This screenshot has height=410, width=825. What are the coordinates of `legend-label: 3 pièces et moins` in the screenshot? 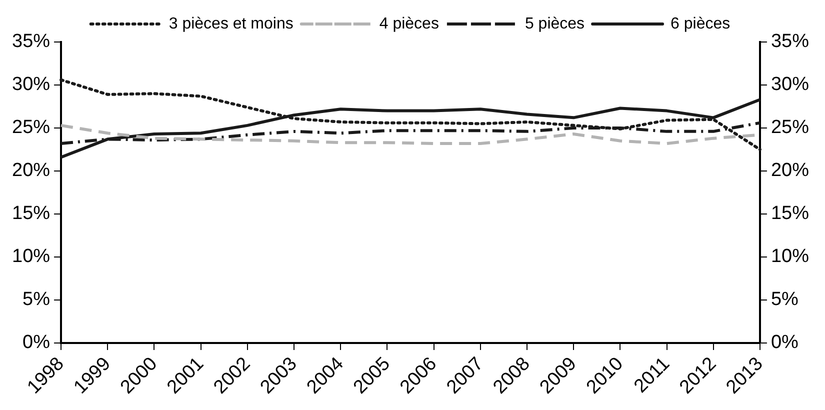 It's located at (231, 23).